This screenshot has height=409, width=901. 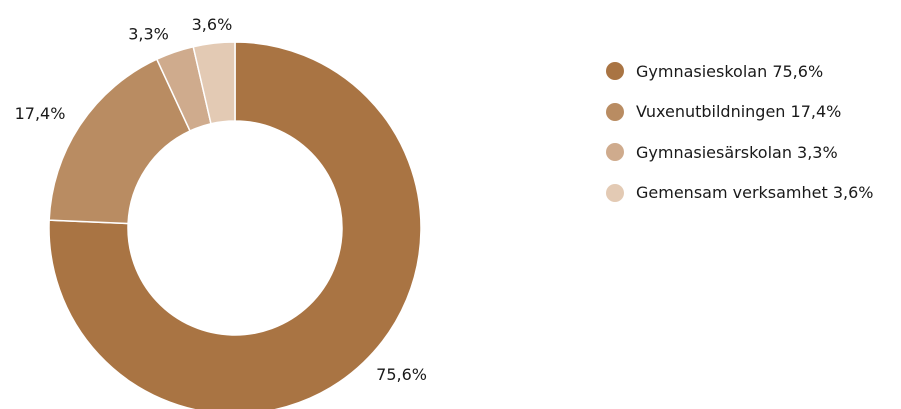 I want to click on legend-item-gymnasieskolan: Gymnasieskolan 75,6%, so click(x=740, y=71).